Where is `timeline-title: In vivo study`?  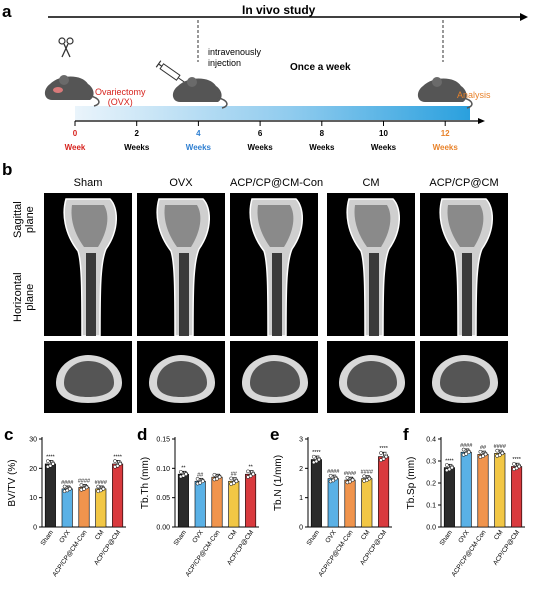
timeline-title: In vivo study is located at coordinates (279, 10).